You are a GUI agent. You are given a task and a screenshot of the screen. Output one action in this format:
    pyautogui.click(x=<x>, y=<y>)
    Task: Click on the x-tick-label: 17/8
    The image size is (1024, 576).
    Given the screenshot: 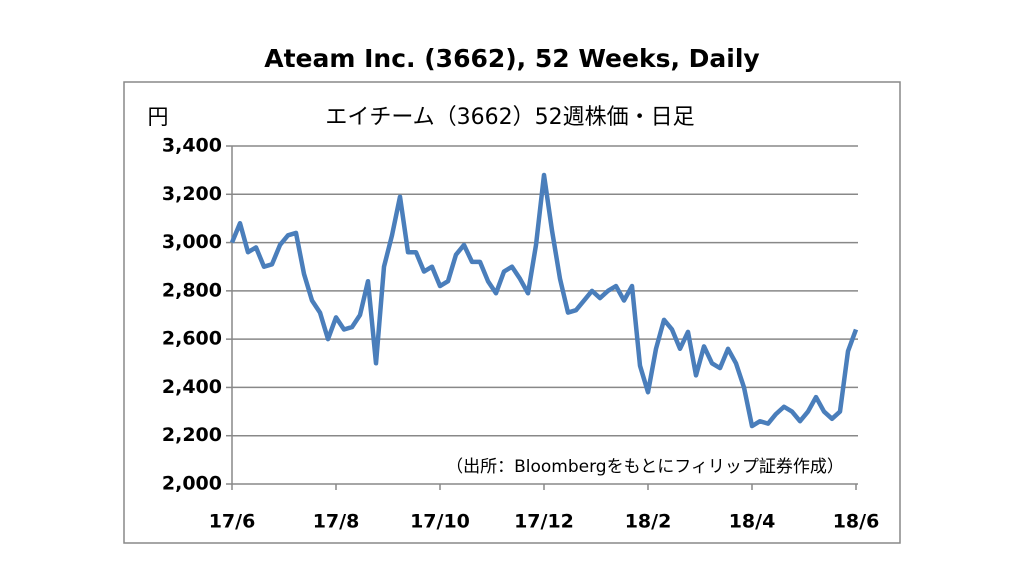 What is the action you would take?
    pyautogui.click(x=336, y=522)
    